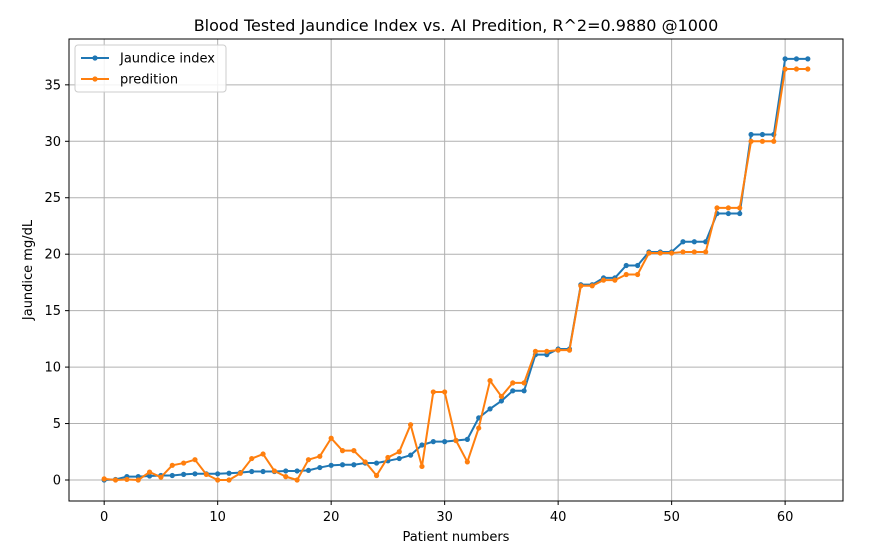 This screenshot has width=879, height=556. I want to click on legend: Jaundice index predition, so click(150, 68).